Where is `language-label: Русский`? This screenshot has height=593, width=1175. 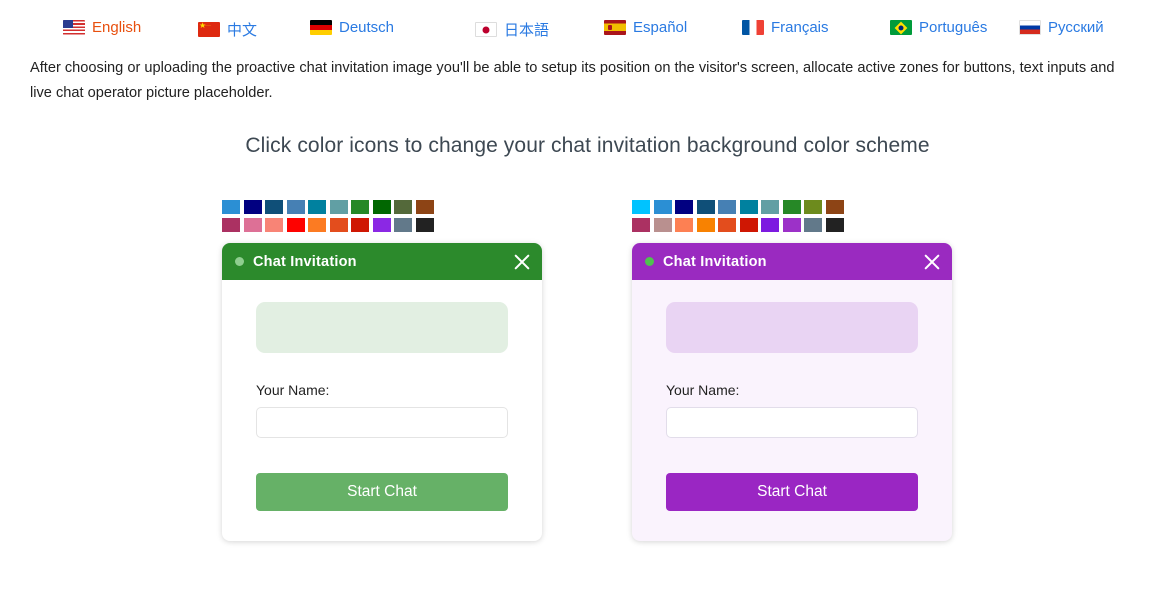 language-label: Русский is located at coordinates (1076, 27).